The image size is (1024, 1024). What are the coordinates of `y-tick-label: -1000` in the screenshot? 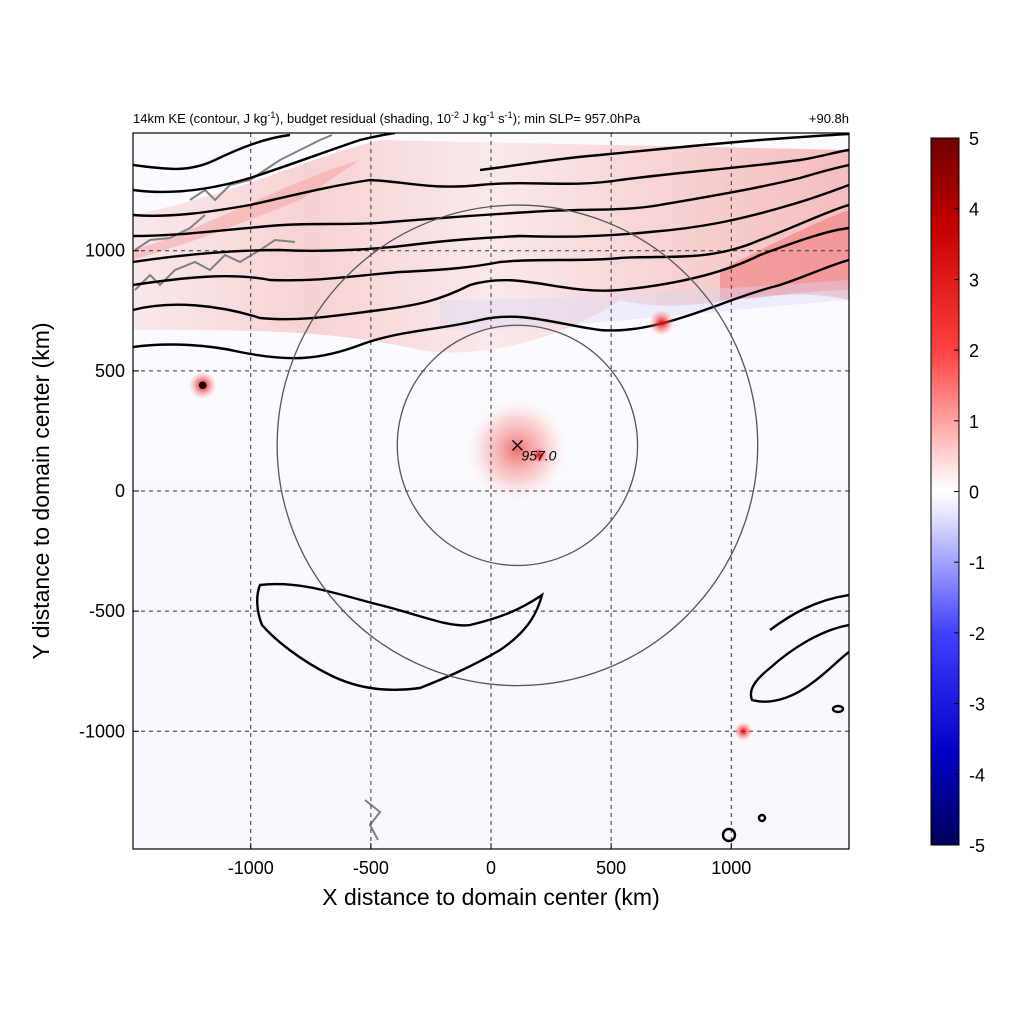 It's located at (102, 731).